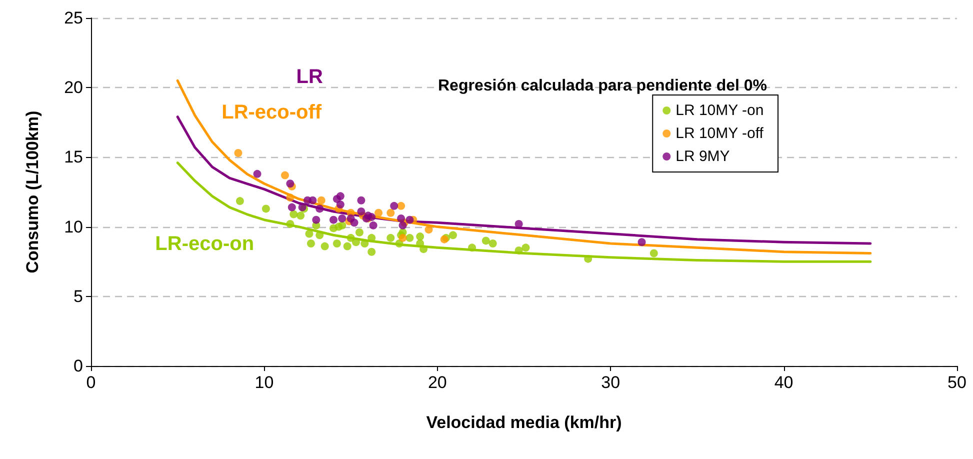  I want to click on legend-label: LR 10MY -off, so click(720, 133).